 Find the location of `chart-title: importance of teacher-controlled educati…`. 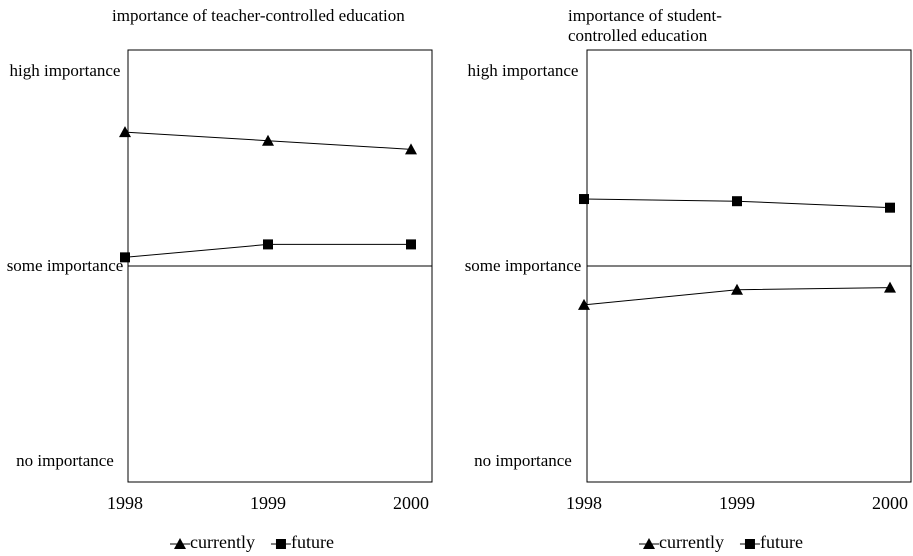

chart-title: importance of teacher-controlled educati… is located at coordinates (258, 15).